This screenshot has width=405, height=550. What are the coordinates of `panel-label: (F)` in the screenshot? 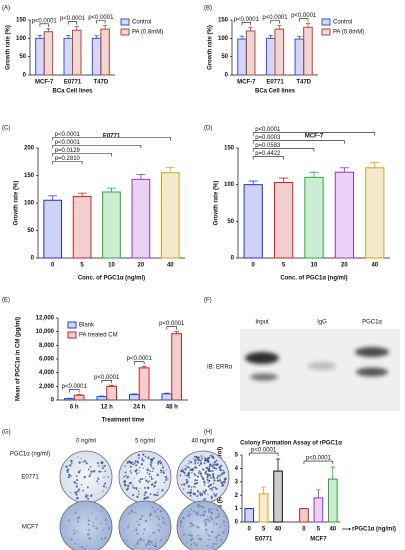 It's located at (208, 301).